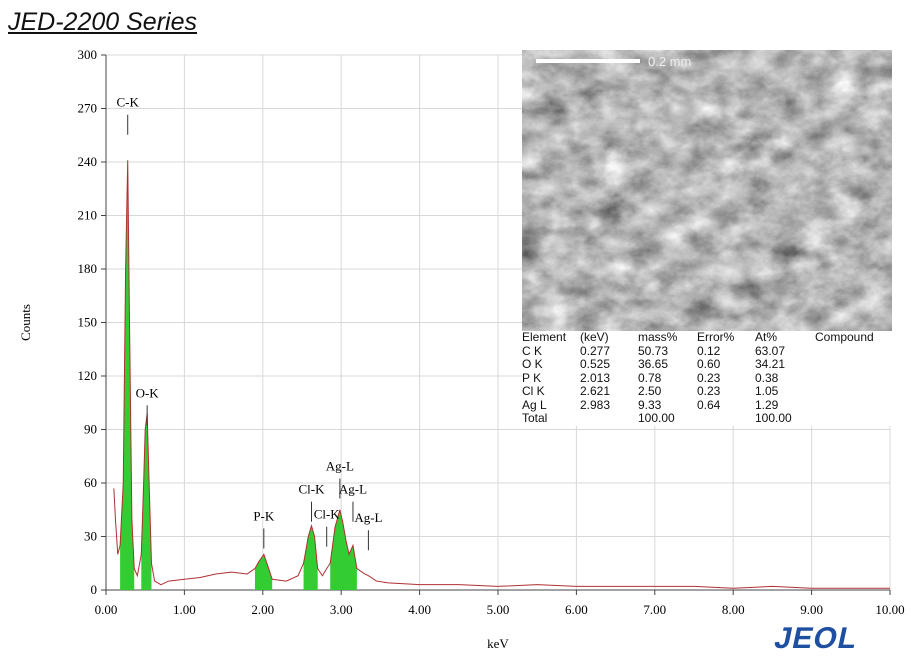 This screenshot has height=657, width=911. I want to click on table-row: Ag L 2.983 9.33 0.64 1.29, so click(707, 405).